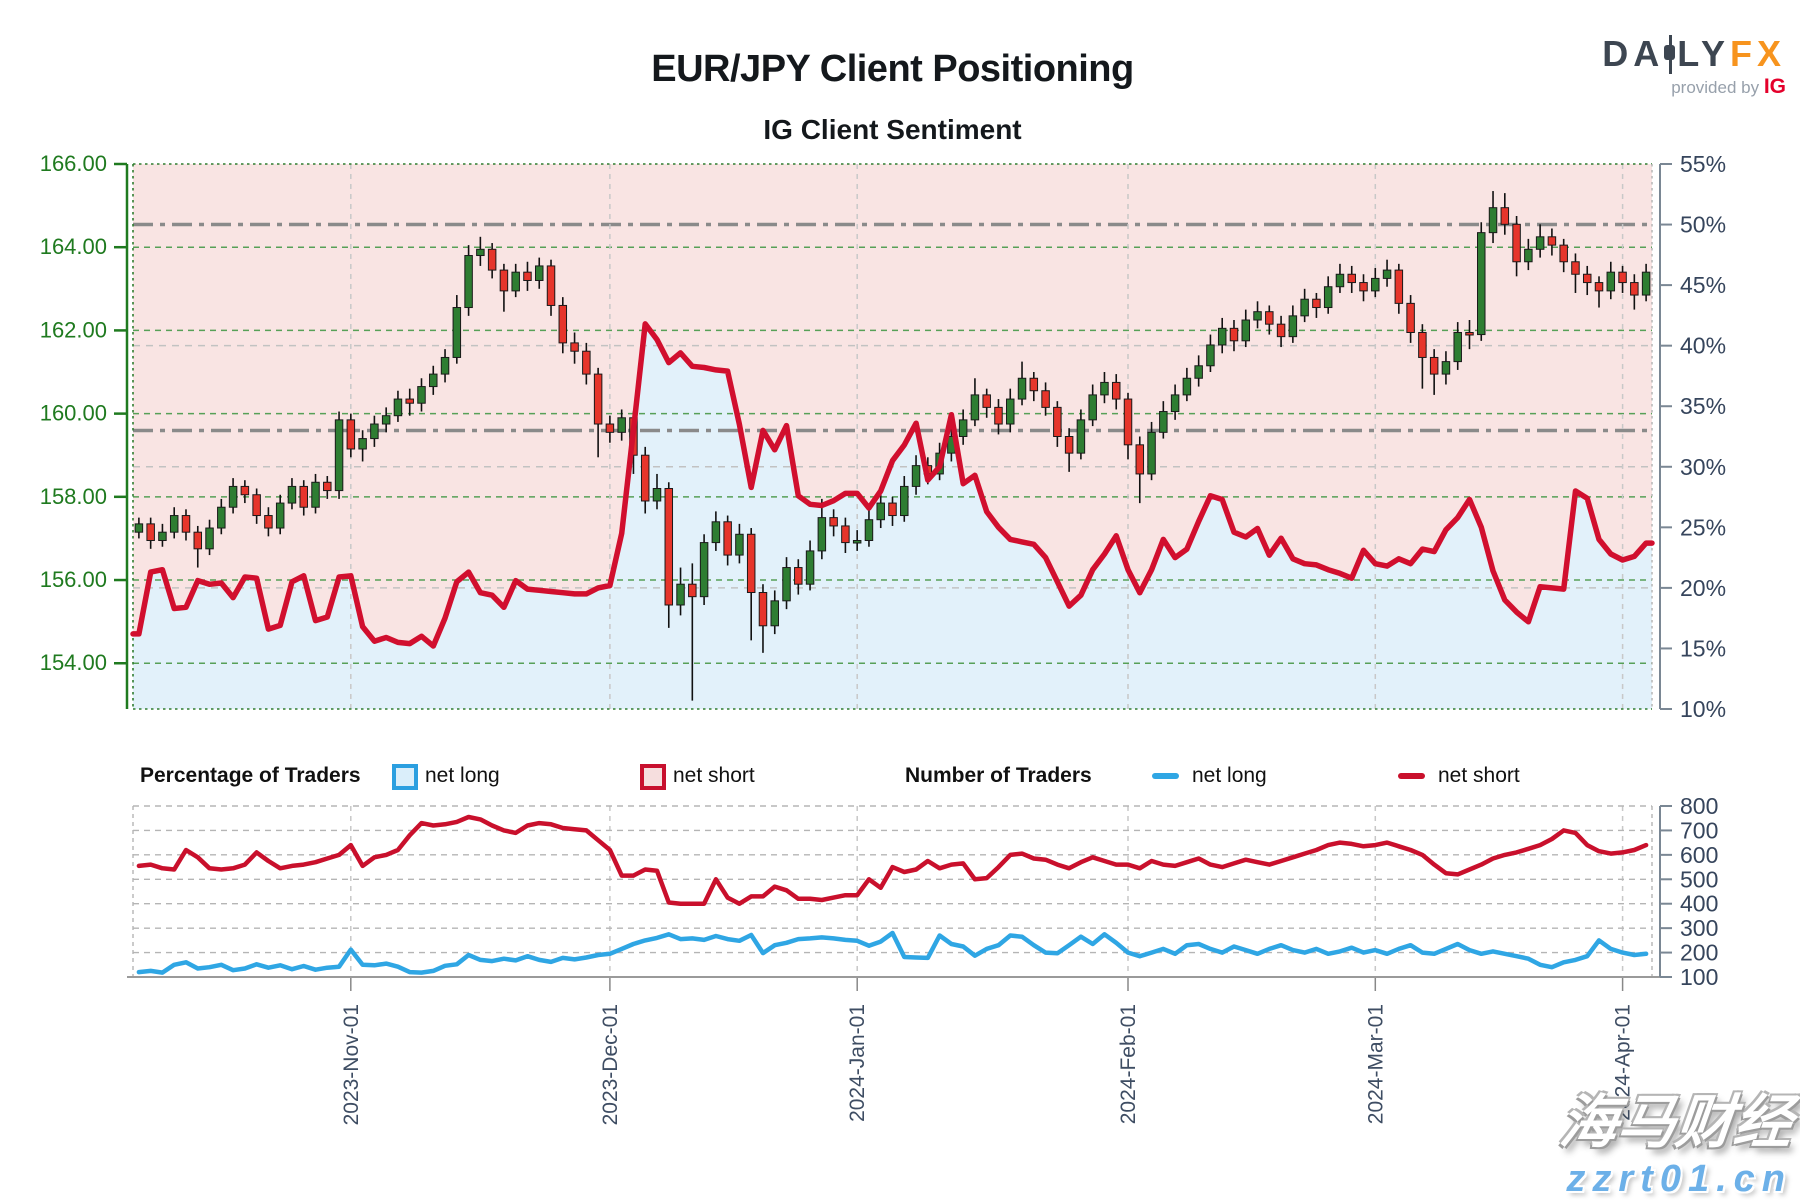  What do you see at coordinates (73, 579) in the screenshot?
I see `price-axis-label: 156.00` at bounding box center [73, 579].